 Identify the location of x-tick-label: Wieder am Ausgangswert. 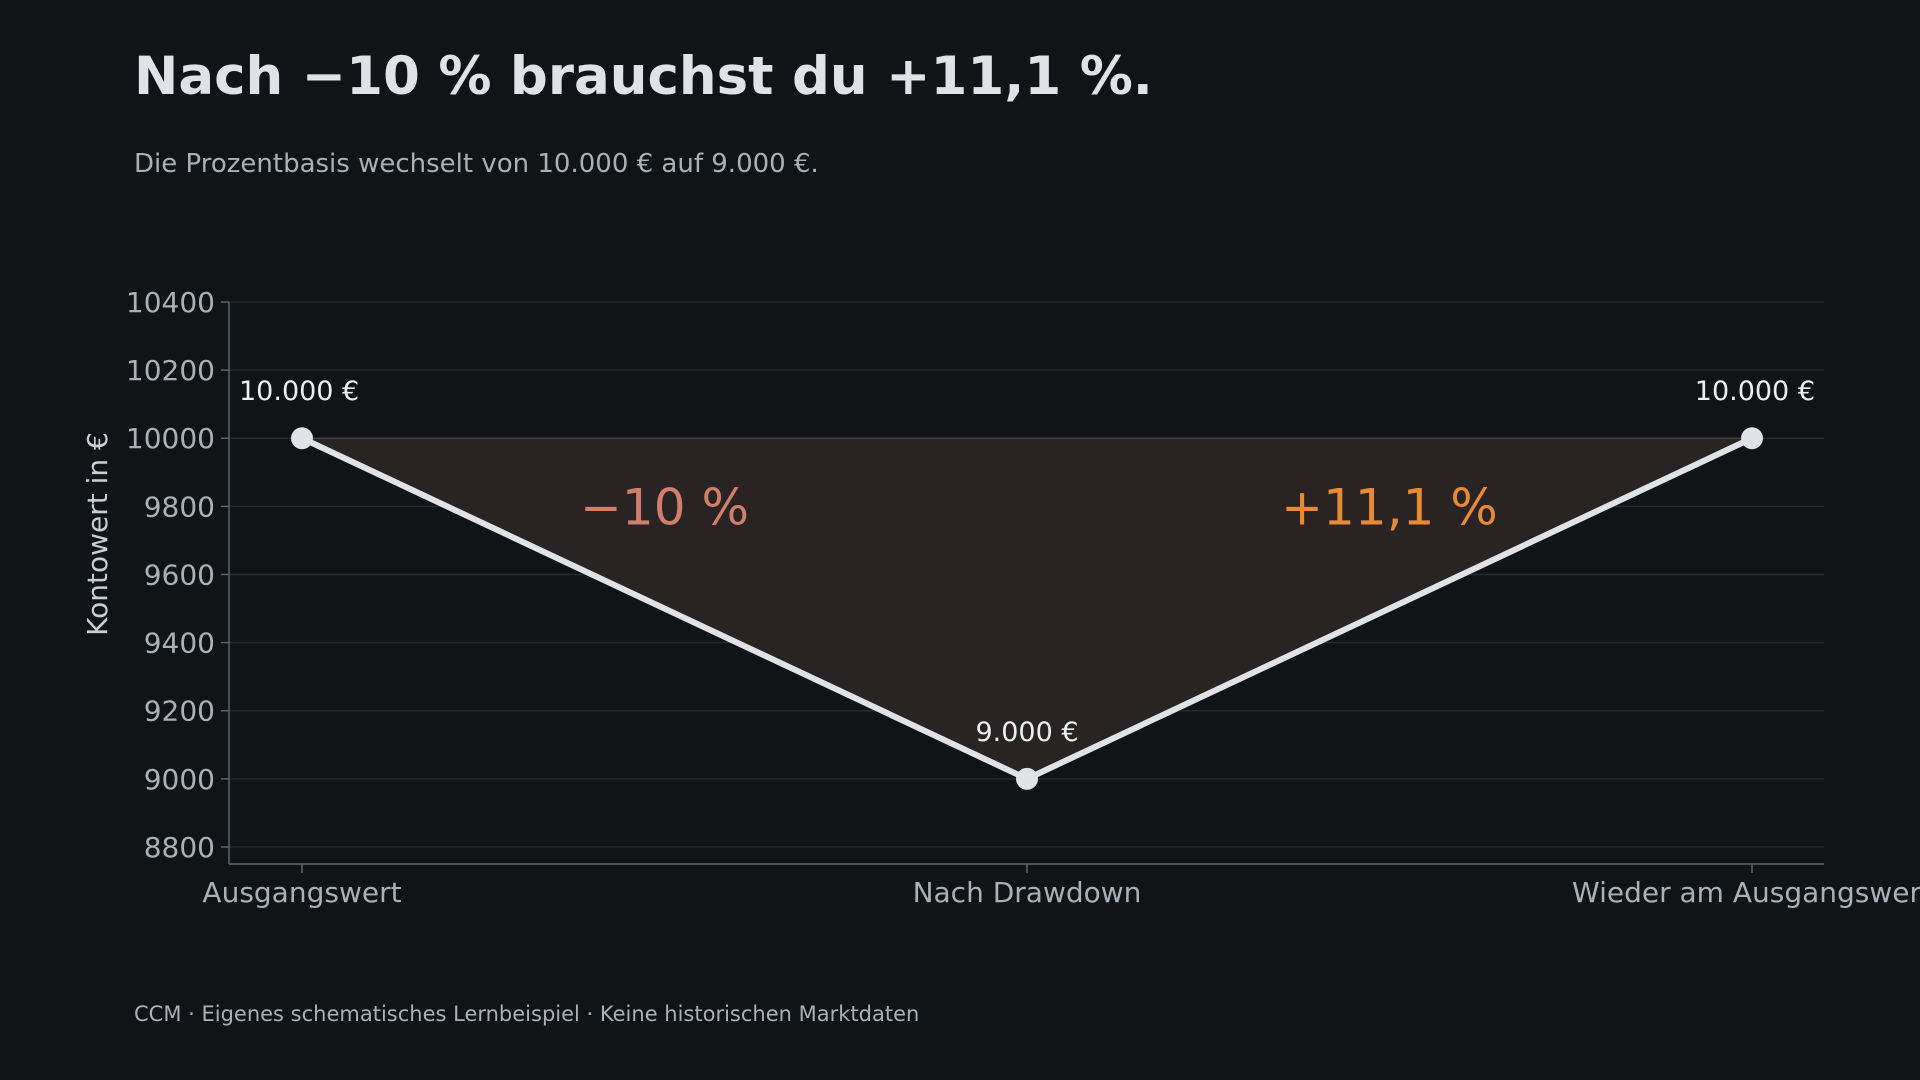
(1746, 892).